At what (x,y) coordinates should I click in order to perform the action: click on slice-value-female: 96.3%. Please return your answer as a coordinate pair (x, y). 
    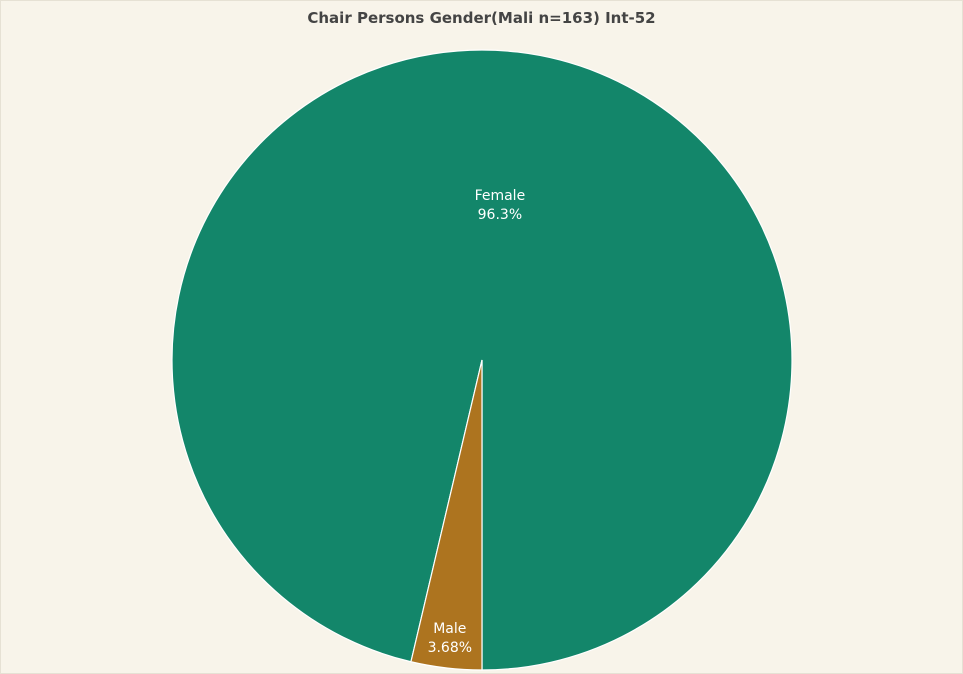
    Looking at the image, I should click on (500, 215).